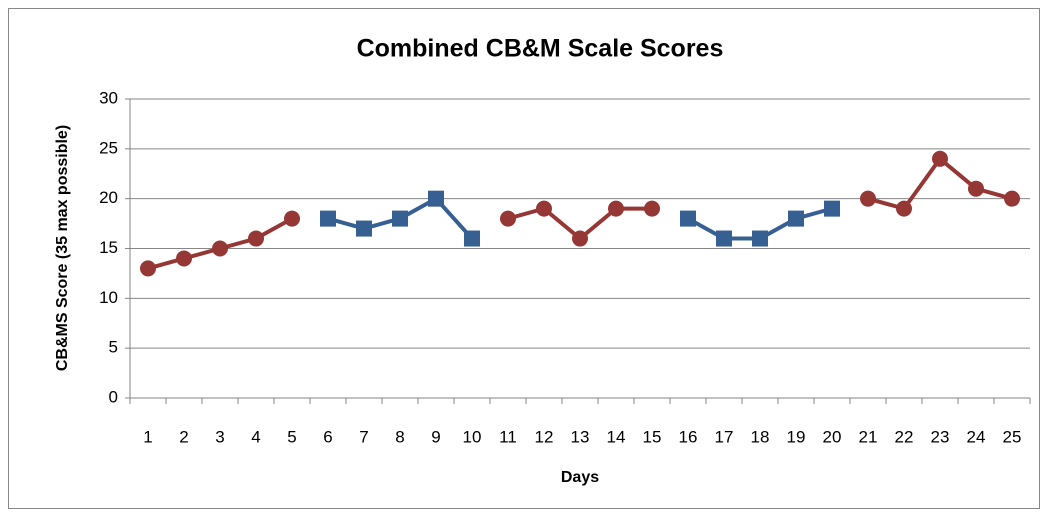 This screenshot has width=1047, height=517. What do you see at coordinates (616, 436) in the screenshot?
I see `x-tick-label: 14` at bounding box center [616, 436].